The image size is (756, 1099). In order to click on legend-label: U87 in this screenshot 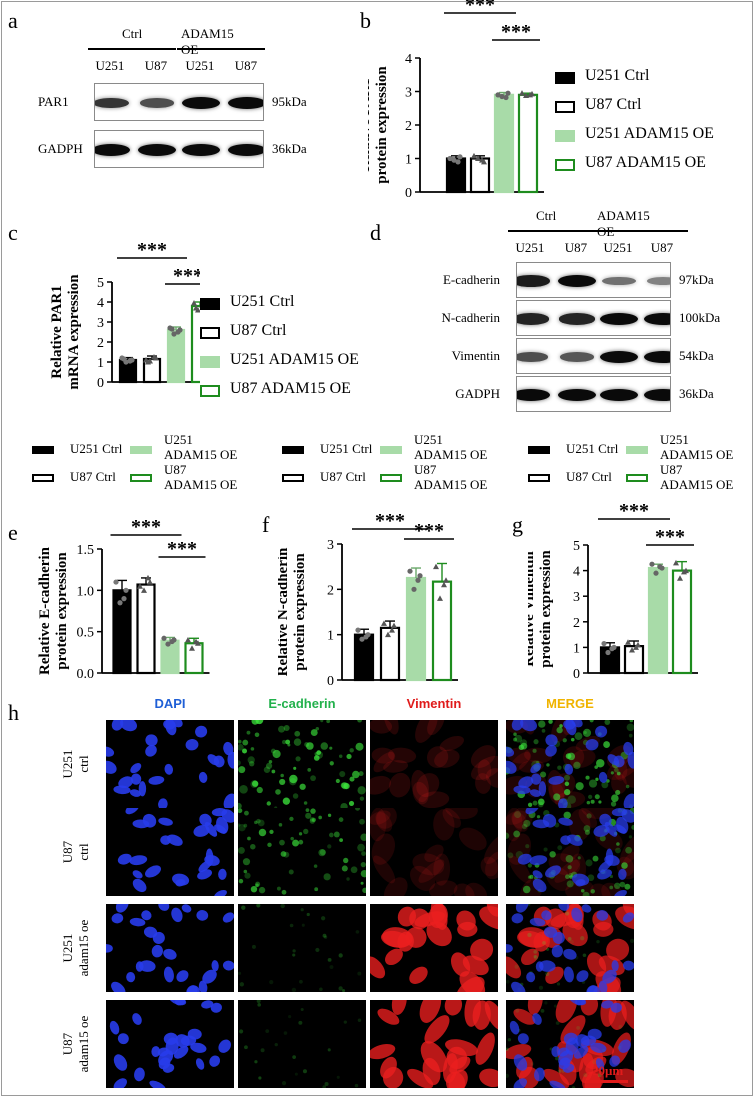, I will do `click(175, 469)`.